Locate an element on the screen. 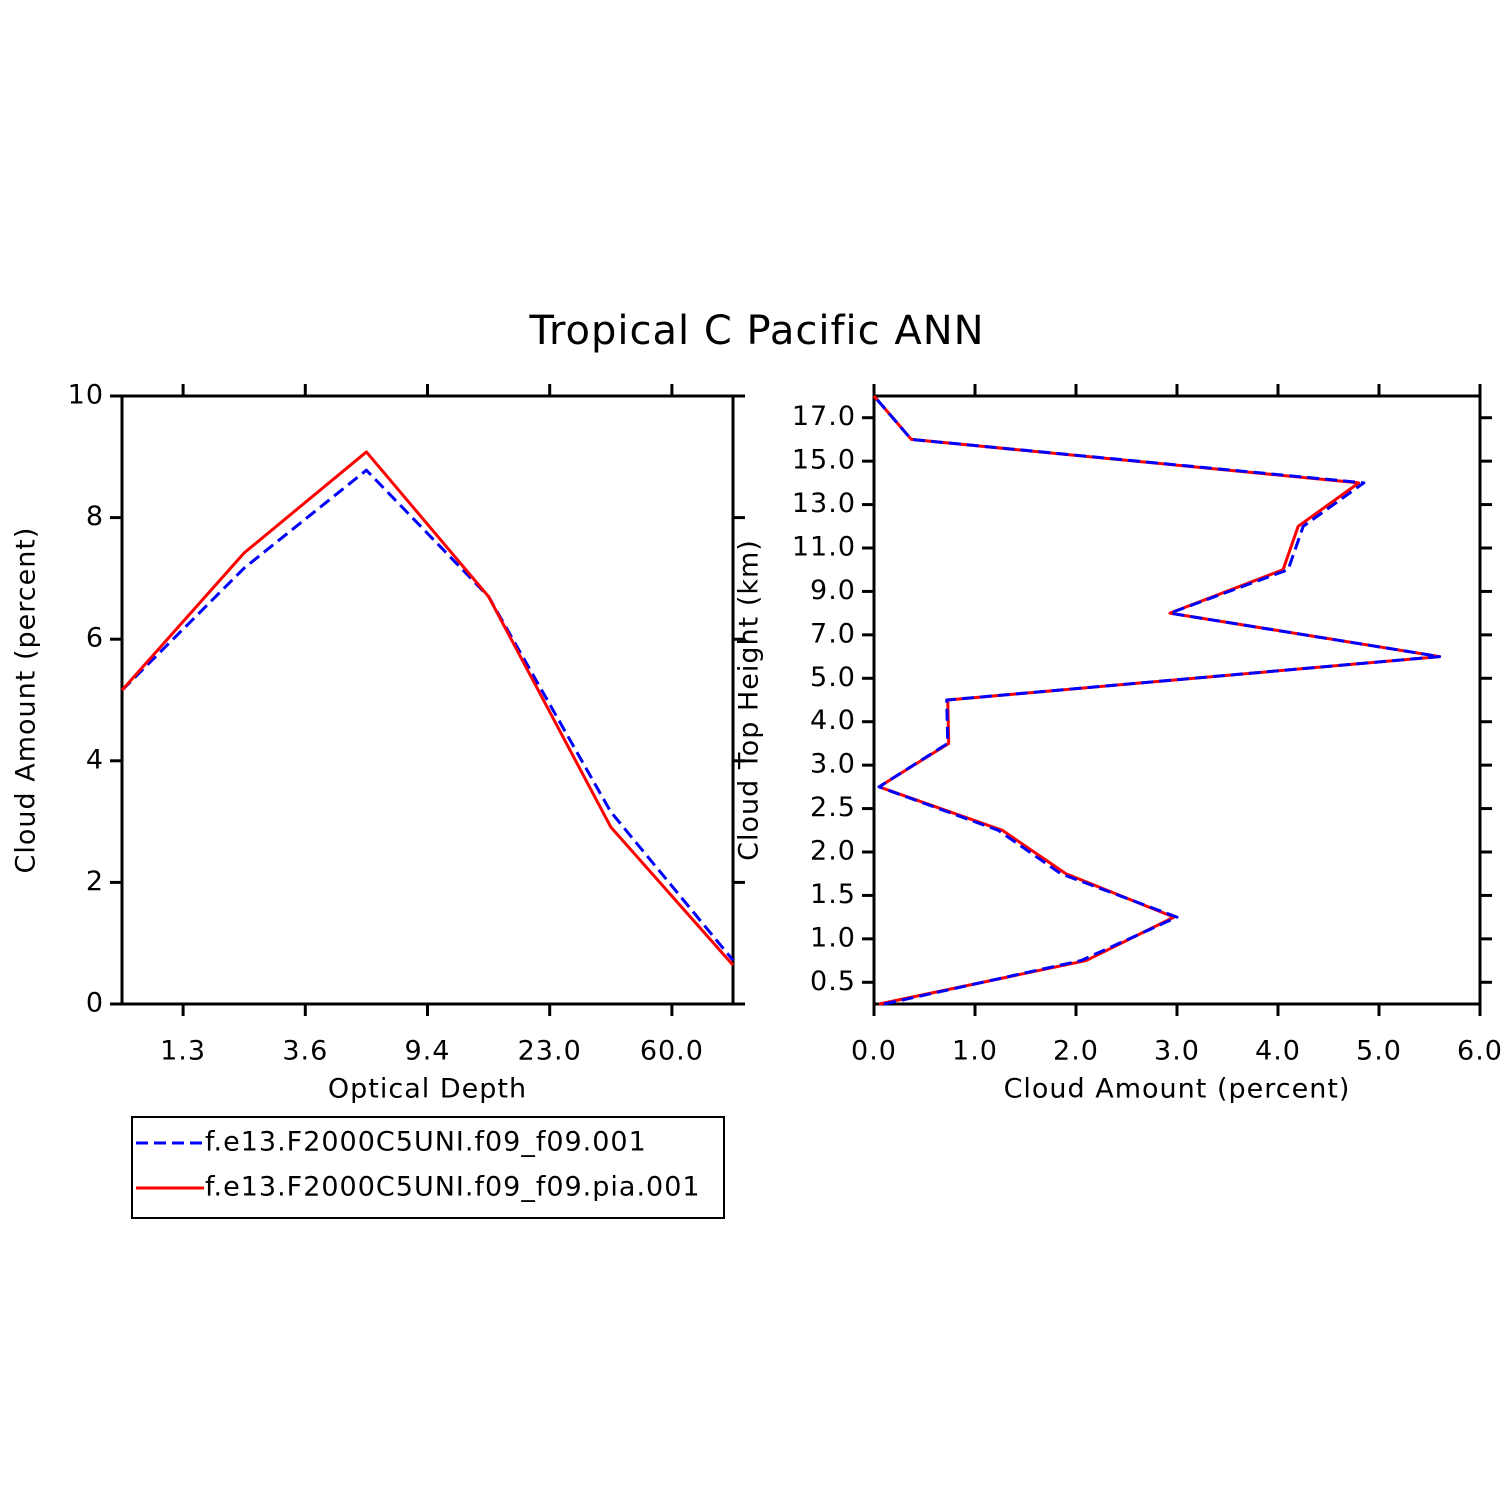 This screenshot has height=1510, width=1510. x-tick-label: 1.3 is located at coordinates (183, 1051).